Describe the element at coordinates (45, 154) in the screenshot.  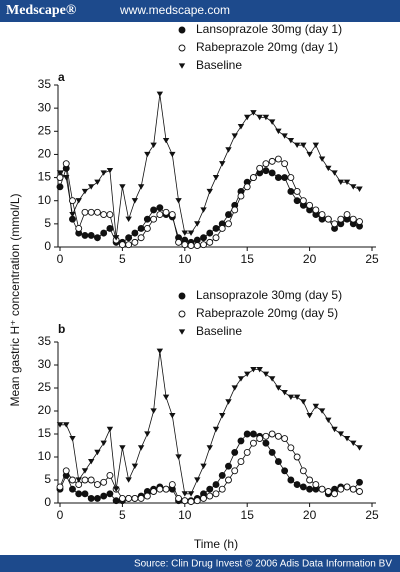
I see `y-tick-label: 20` at that location.